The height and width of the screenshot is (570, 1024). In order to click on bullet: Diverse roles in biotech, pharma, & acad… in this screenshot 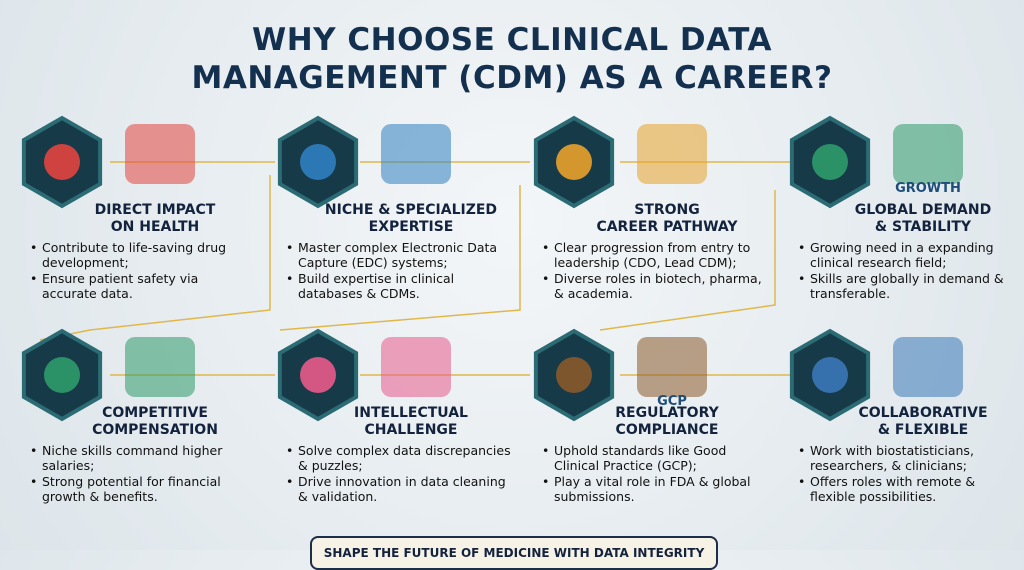, I will do `click(654, 286)`.